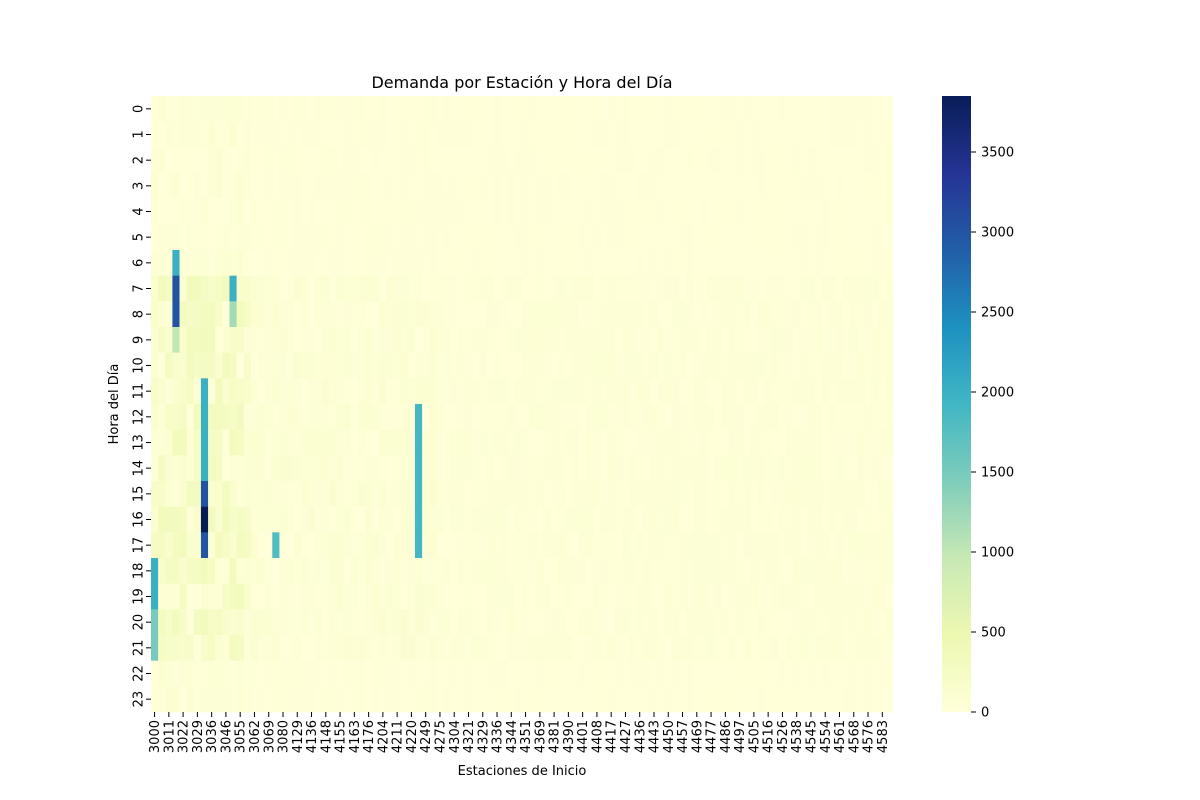 Image resolution: width=1200 pixels, height=800 pixels. Describe the element at coordinates (139, 391) in the screenshot. I see `y-tick-label: 11` at that location.